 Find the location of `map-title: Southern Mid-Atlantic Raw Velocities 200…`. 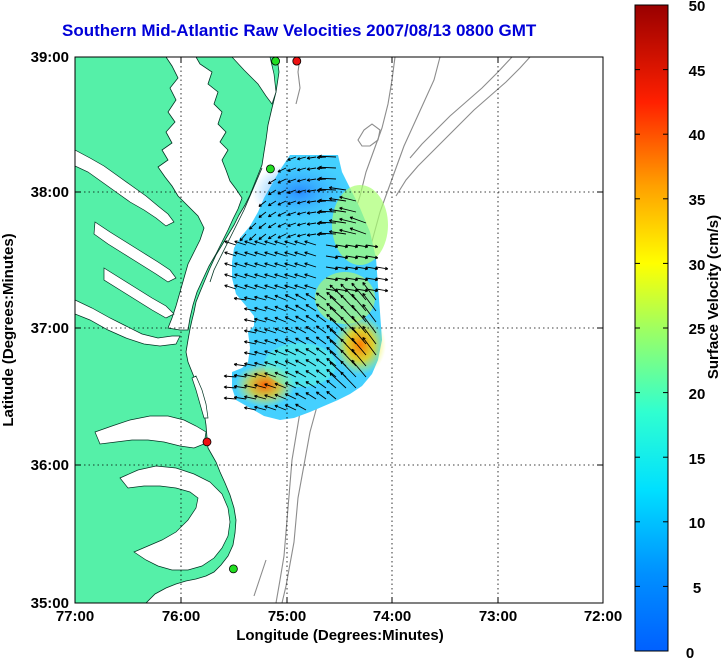

map-title: Southern Mid-Atlantic Raw Velocities 200… is located at coordinates (299, 30).